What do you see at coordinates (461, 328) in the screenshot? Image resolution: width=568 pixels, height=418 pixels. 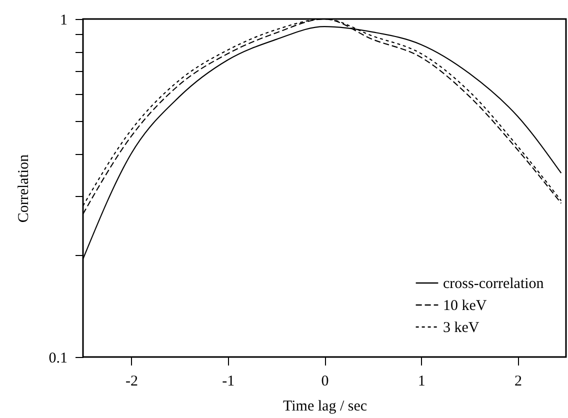 I see `legend-label: 3 keV` at bounding box center [461, 328].